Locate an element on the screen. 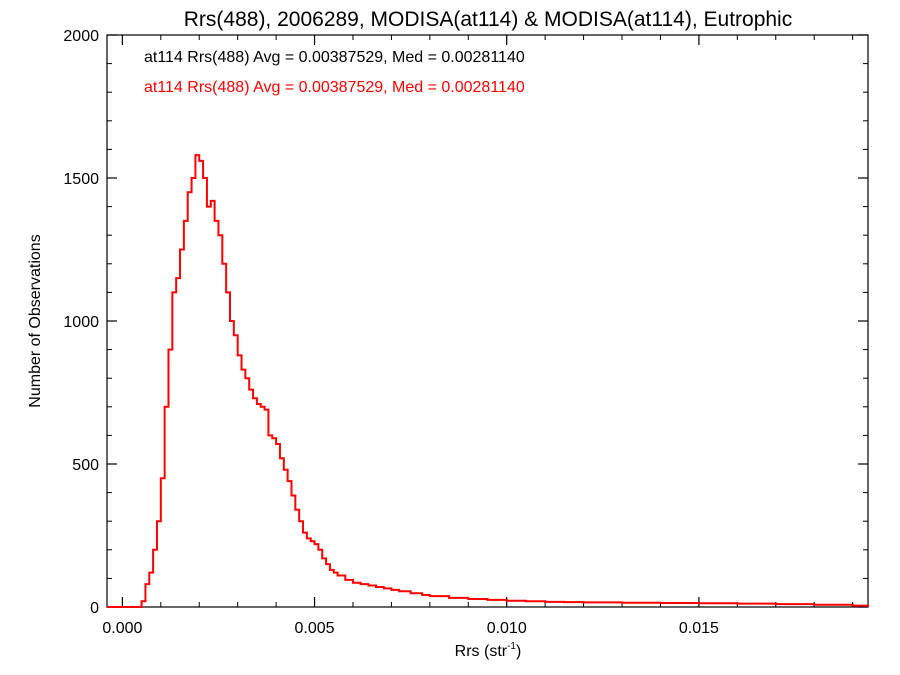 The width and height of the screenshot is (900, 675). y-tick-label: 1500 is located at coordinates (81, 179).